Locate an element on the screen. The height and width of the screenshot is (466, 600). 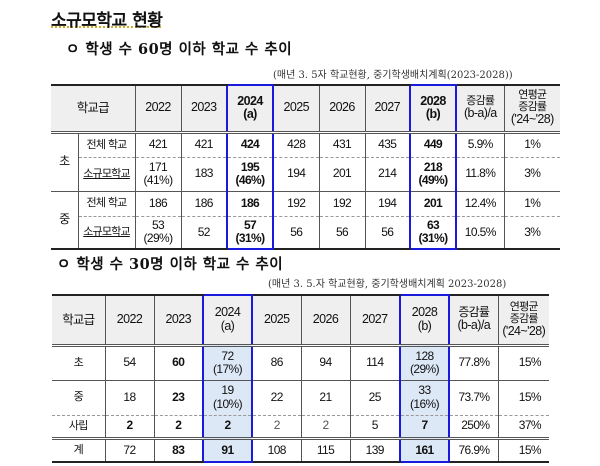
cell-2027: 139 is located at coordinates (375, 450).